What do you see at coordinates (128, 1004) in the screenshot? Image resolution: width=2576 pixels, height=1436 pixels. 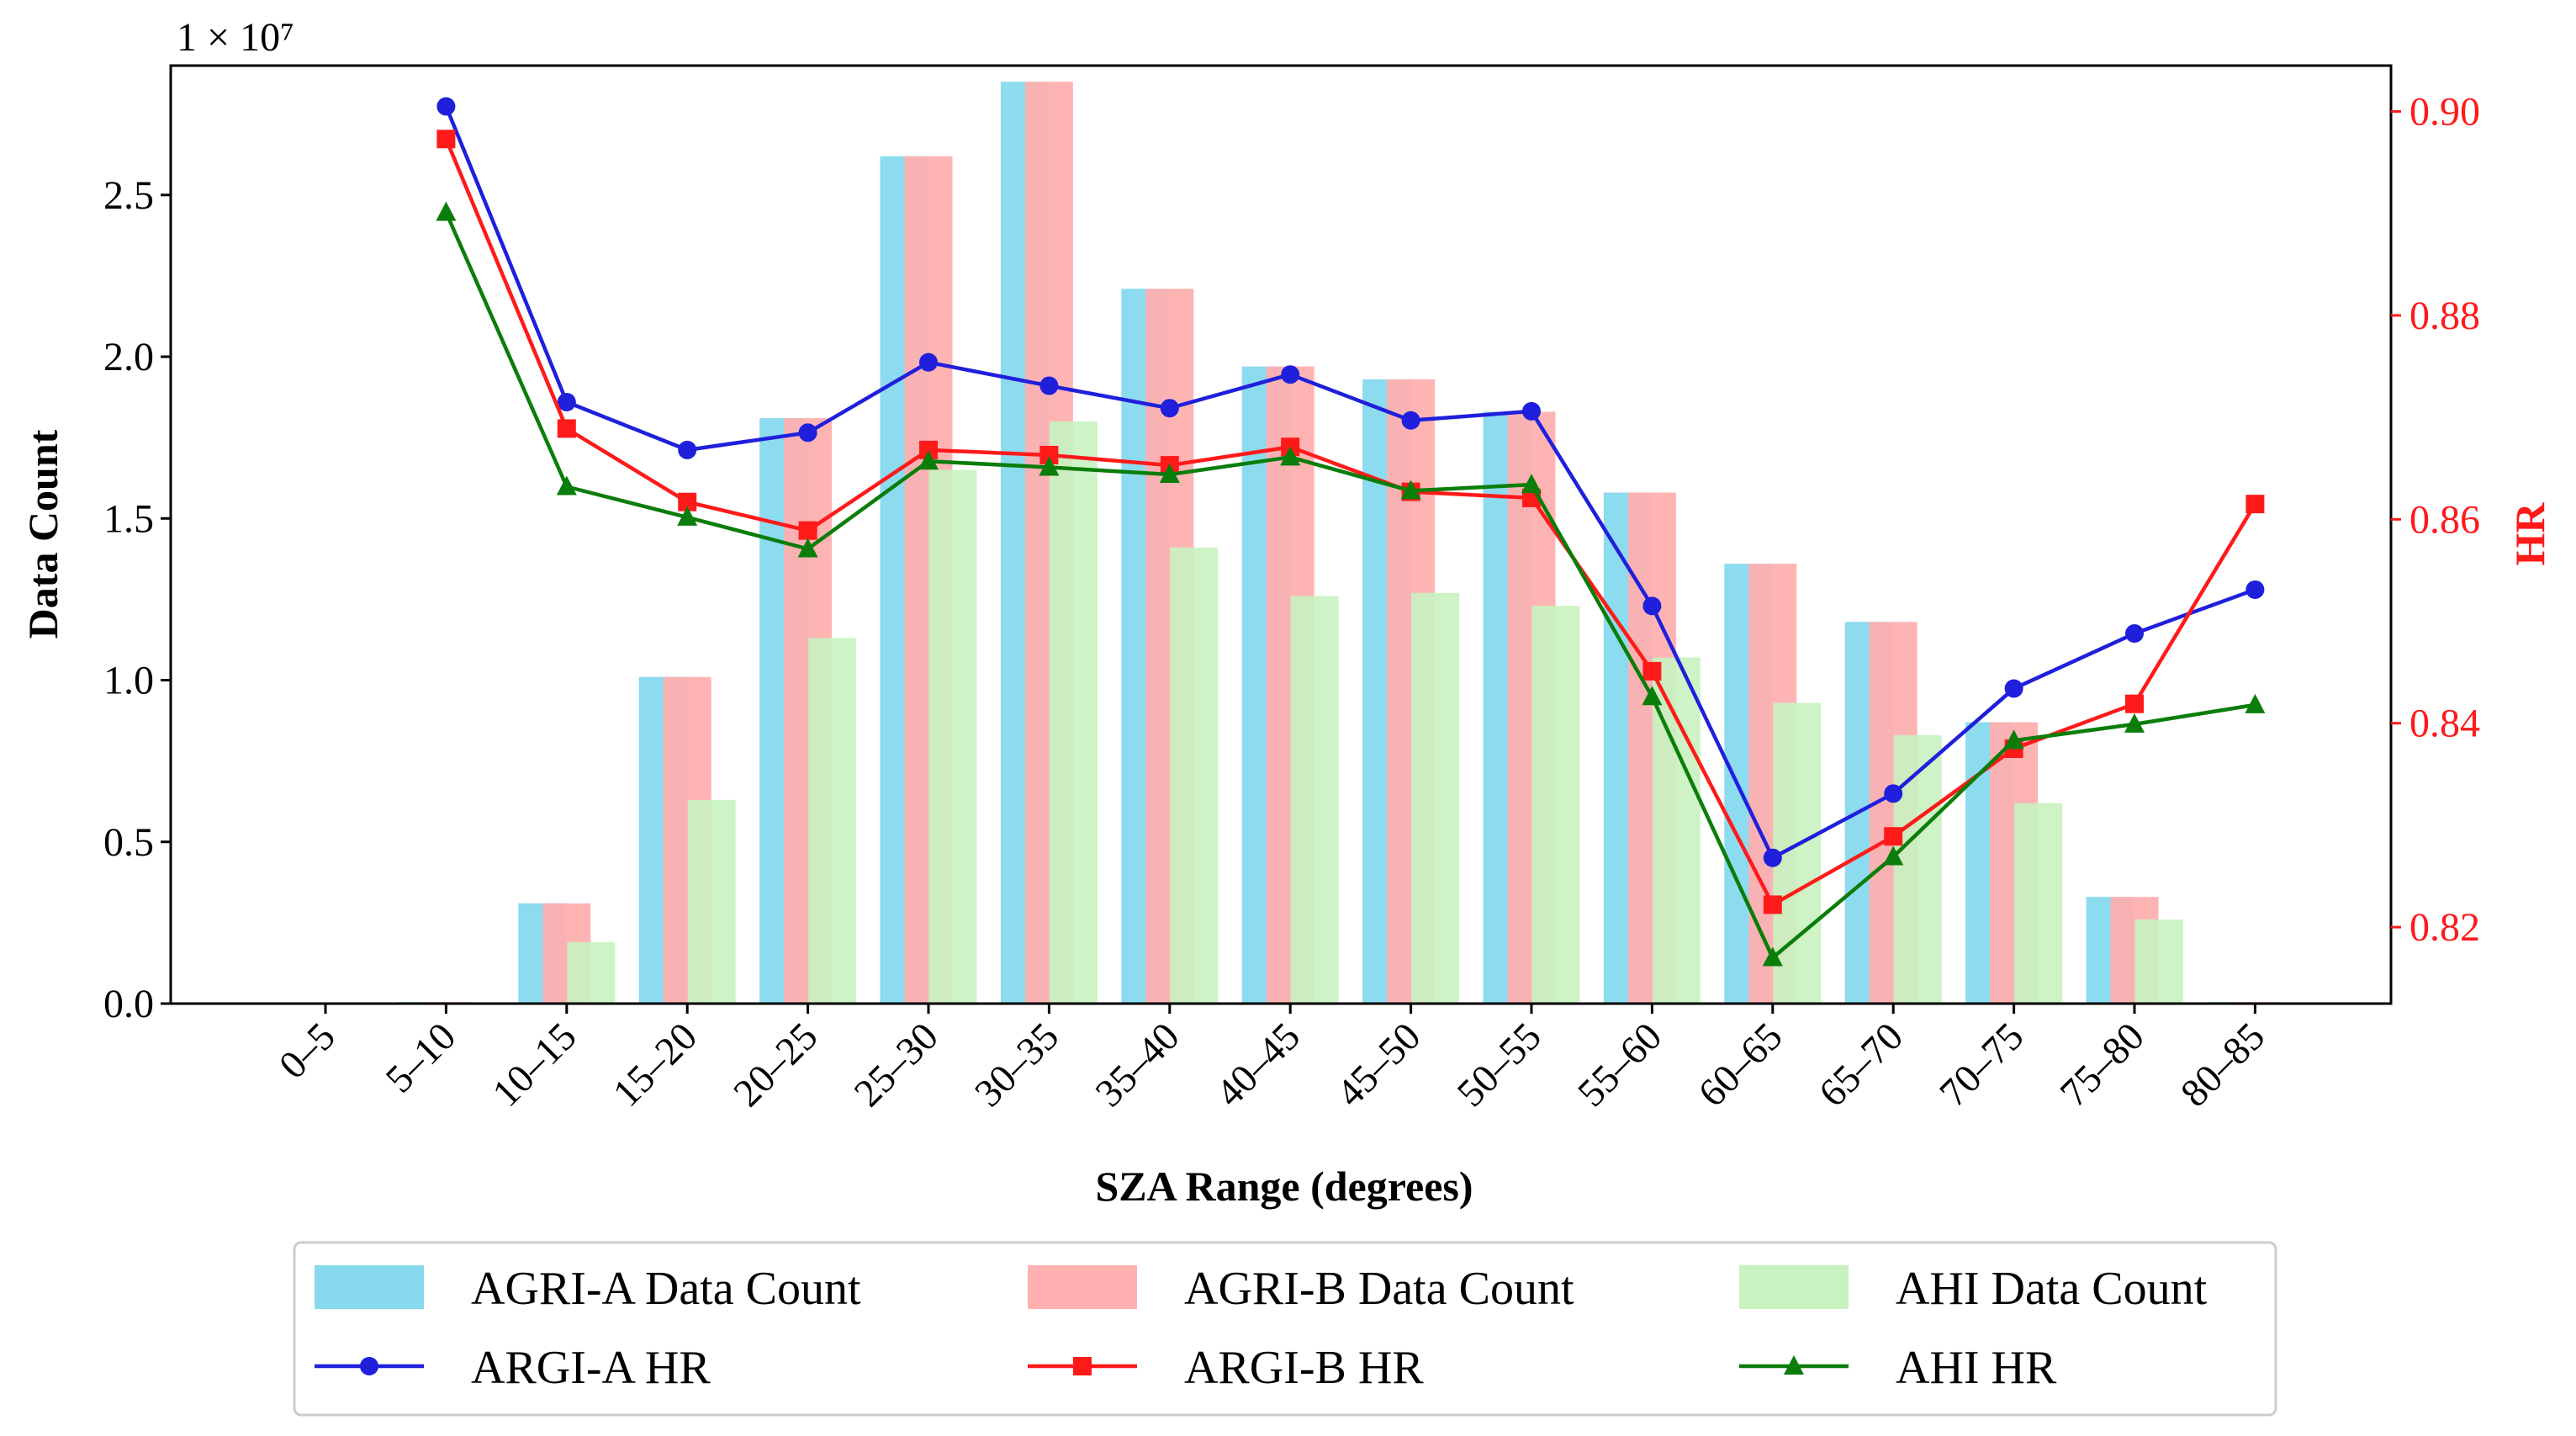 I see `y-tick-label: 0.0` at bounding box center [128, 1004].